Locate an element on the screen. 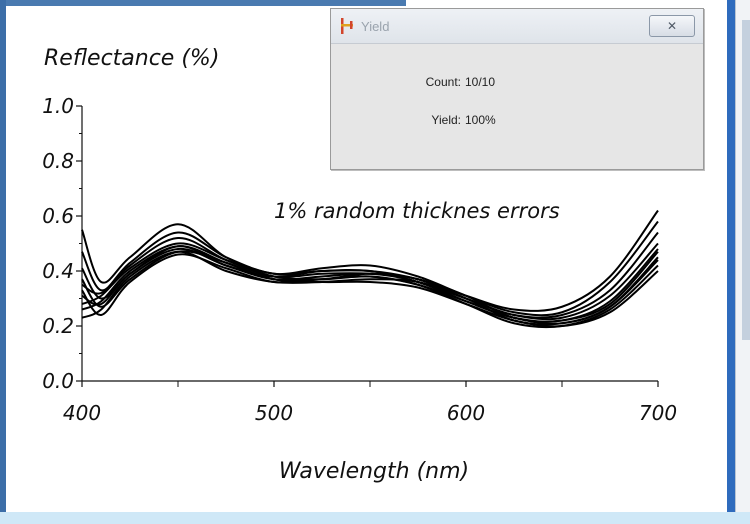  background-window-right-border is located at coordinates (731, 262).